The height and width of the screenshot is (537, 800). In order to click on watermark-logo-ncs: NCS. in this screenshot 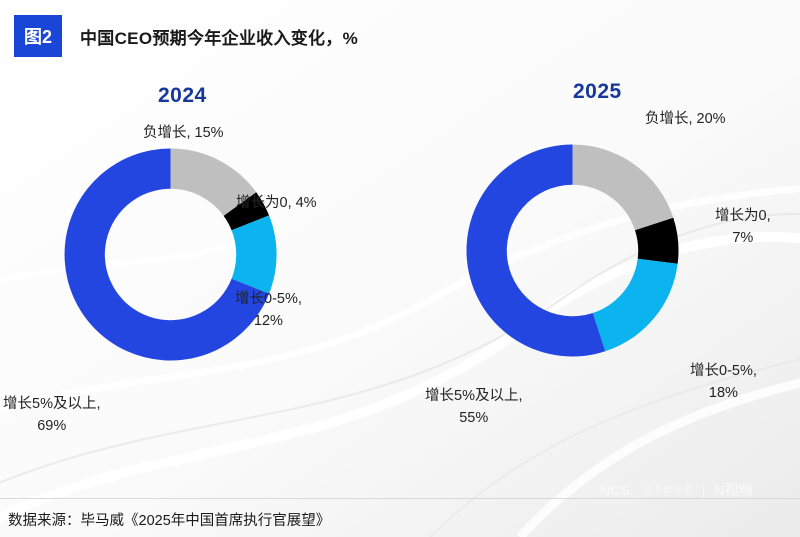, I will do `click(617, 490)`.